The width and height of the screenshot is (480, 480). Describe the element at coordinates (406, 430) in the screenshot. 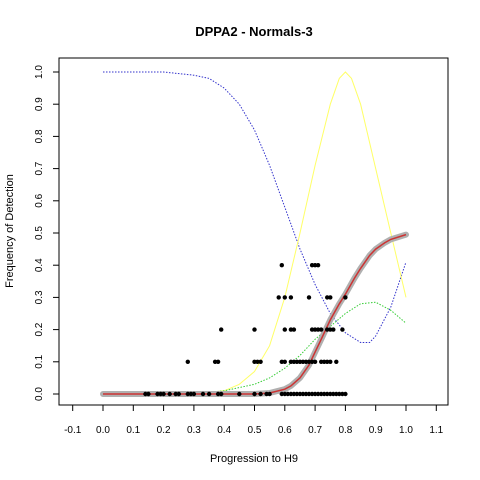

I see `x-tick-label: 1.0` at that location.